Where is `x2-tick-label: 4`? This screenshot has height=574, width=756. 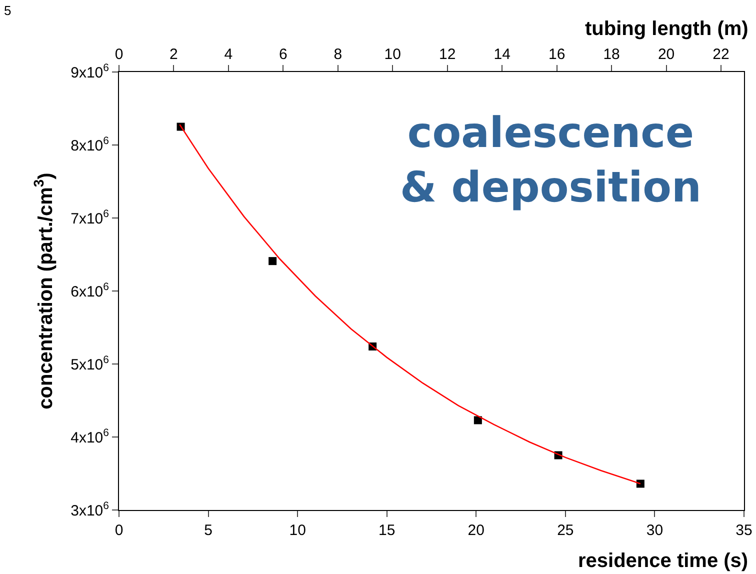
x2-tick-label: 4 is located at coordinates (228, 54).